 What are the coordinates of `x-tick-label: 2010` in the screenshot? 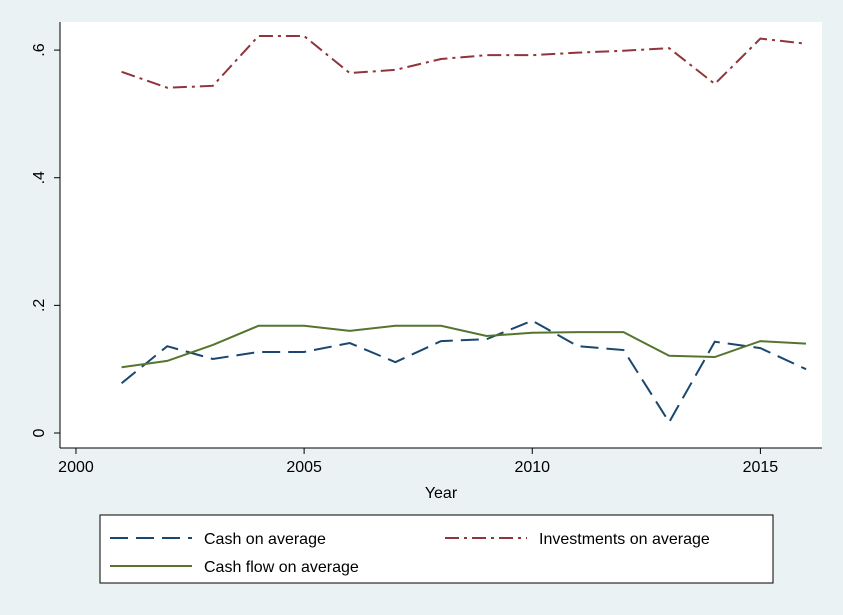 It's located at (532, 467).